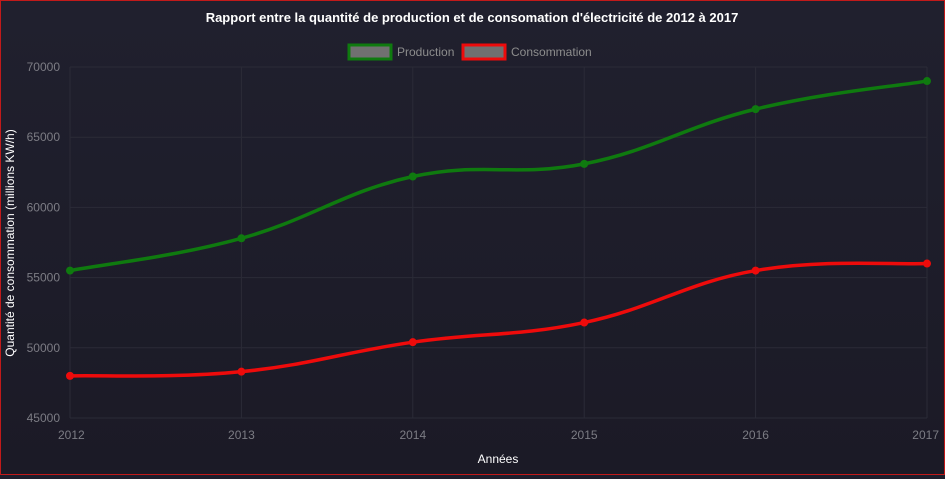 The height and width of the screenshot is (479, 945). I want to click on legend-item-consommation: Consommation, so click(526, 52).